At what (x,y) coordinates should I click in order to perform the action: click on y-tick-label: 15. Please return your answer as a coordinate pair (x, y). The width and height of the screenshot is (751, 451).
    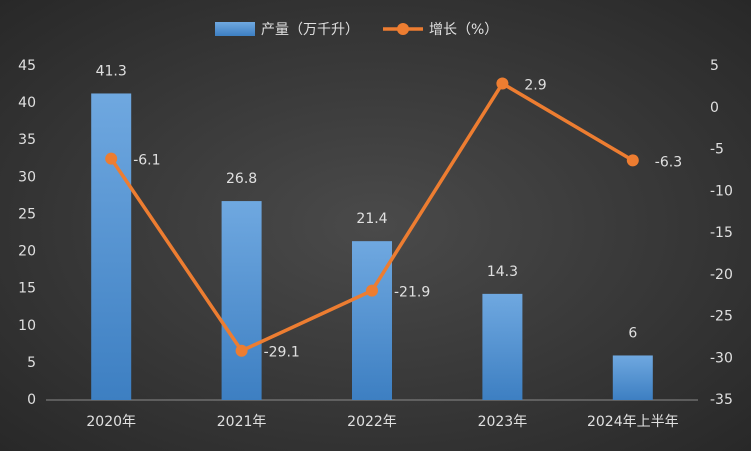
    Looking at the image, I should click on (27, 289).